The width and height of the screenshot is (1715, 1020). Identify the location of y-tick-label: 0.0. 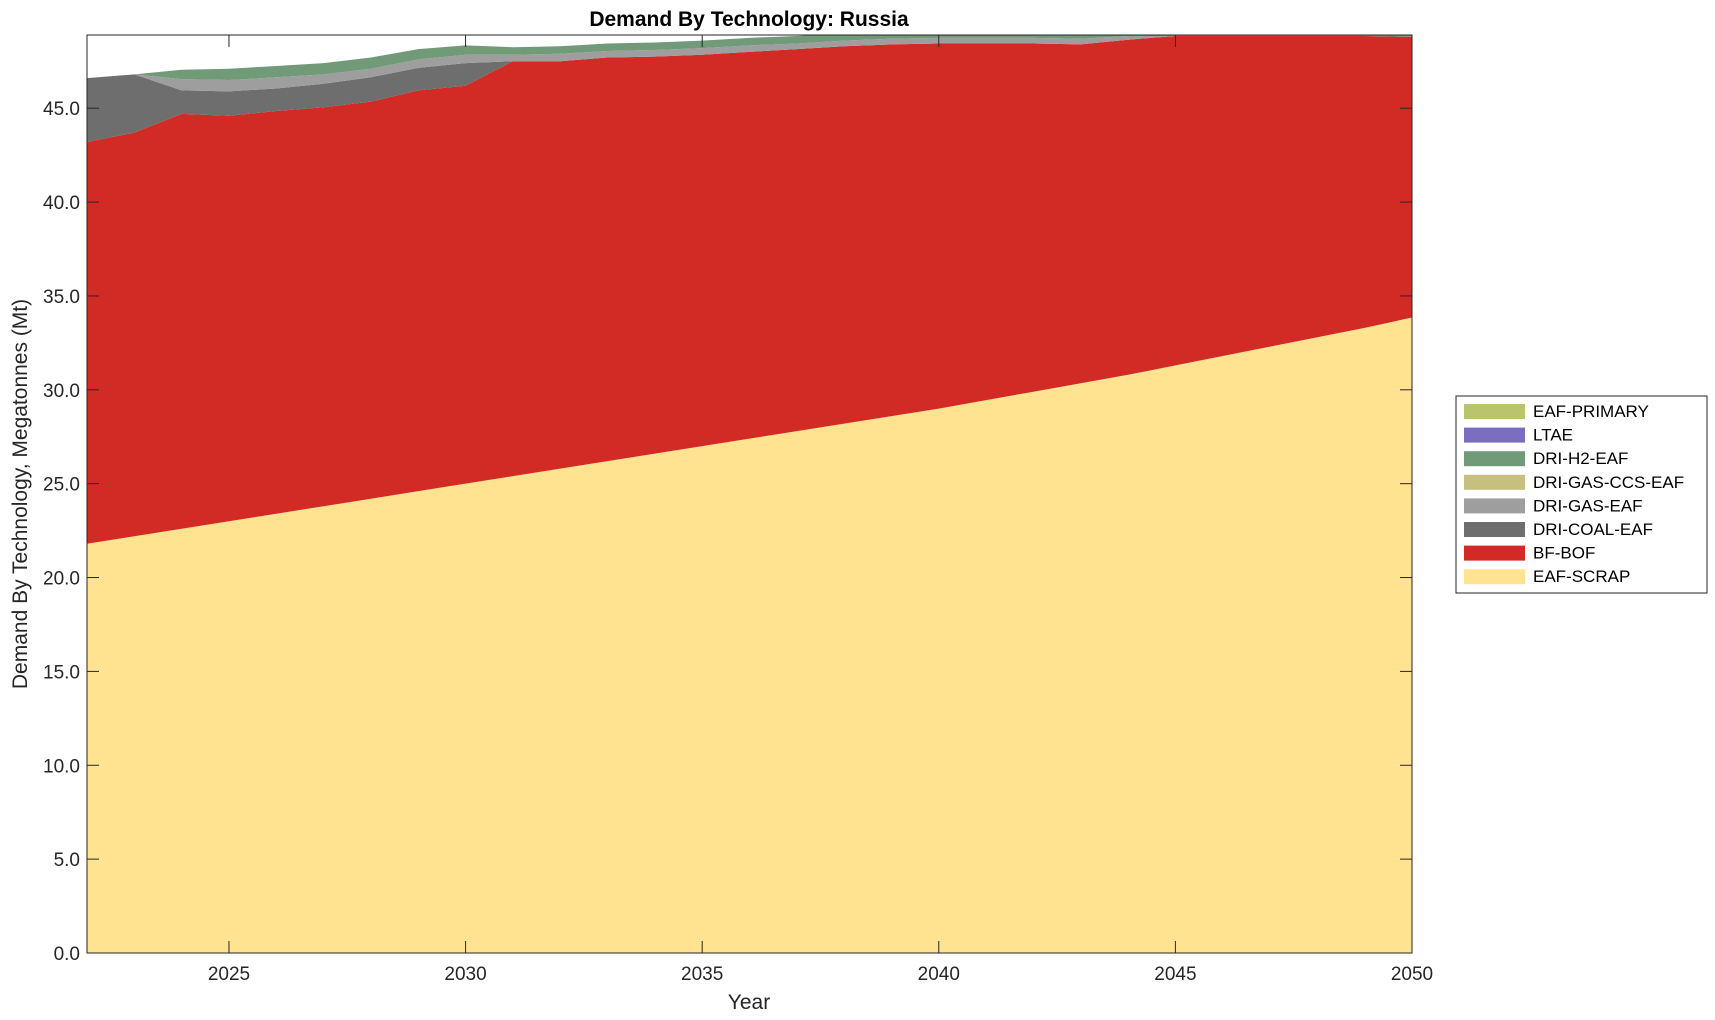
(67, 954).